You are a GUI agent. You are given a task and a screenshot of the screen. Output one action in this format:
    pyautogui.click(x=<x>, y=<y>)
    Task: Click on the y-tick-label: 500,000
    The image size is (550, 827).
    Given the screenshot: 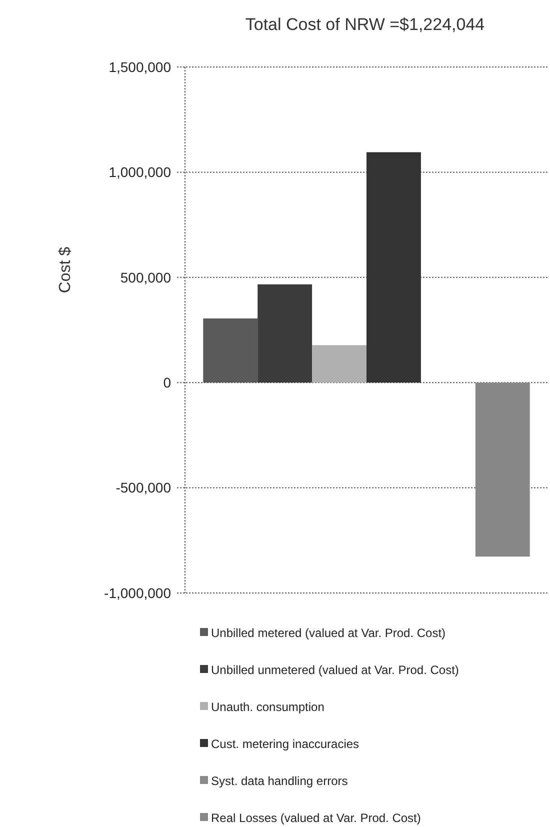 What is the action you would take?
    pyautogui.click(x=146, y=277)
    